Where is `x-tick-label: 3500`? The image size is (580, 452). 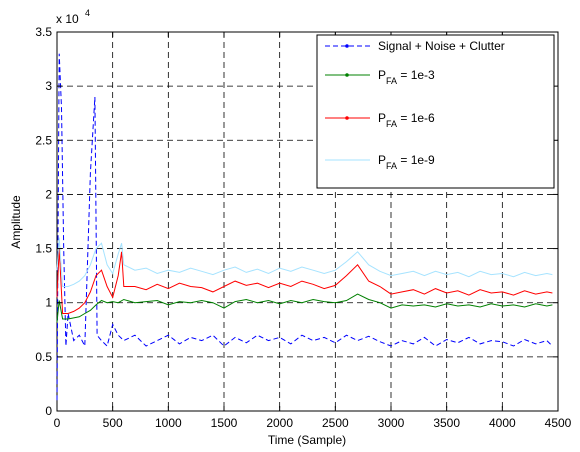 x-tick-label: 3500 is located at coordinates (446, 423).